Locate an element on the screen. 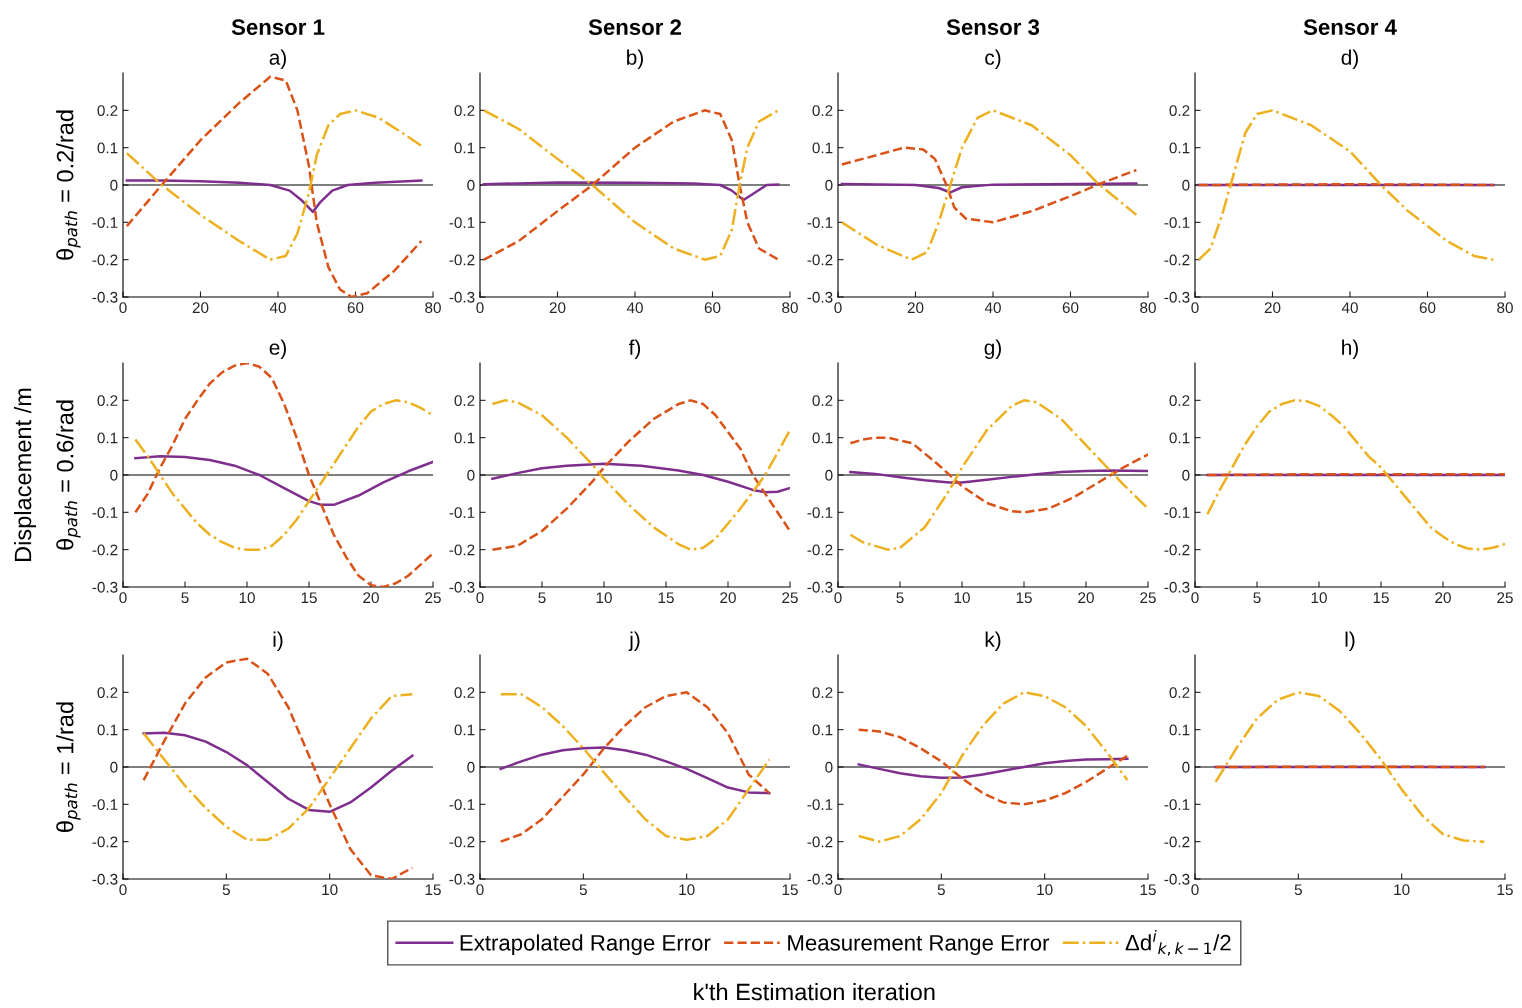 The image size is (1522, 1008). y-axis-title: θ$_{path}$ = 1/rad is located at coordinates (68, 767).